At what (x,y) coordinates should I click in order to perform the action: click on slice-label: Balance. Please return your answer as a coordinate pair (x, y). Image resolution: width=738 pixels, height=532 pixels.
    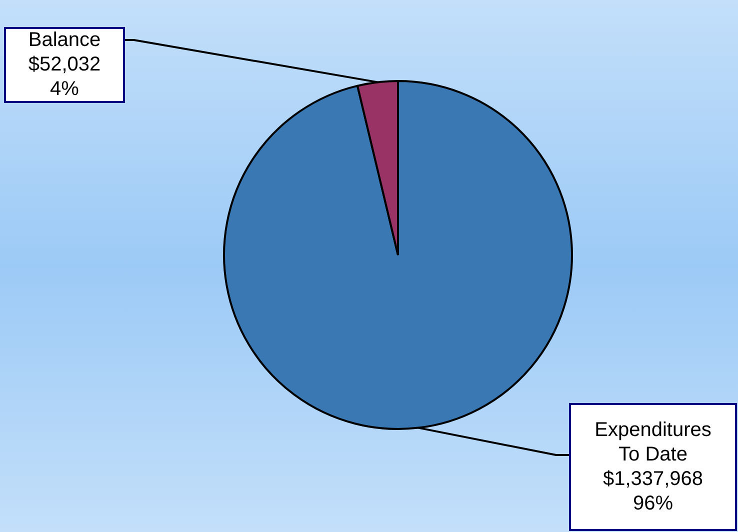
    Looking at the image, I should click on (64, 40).